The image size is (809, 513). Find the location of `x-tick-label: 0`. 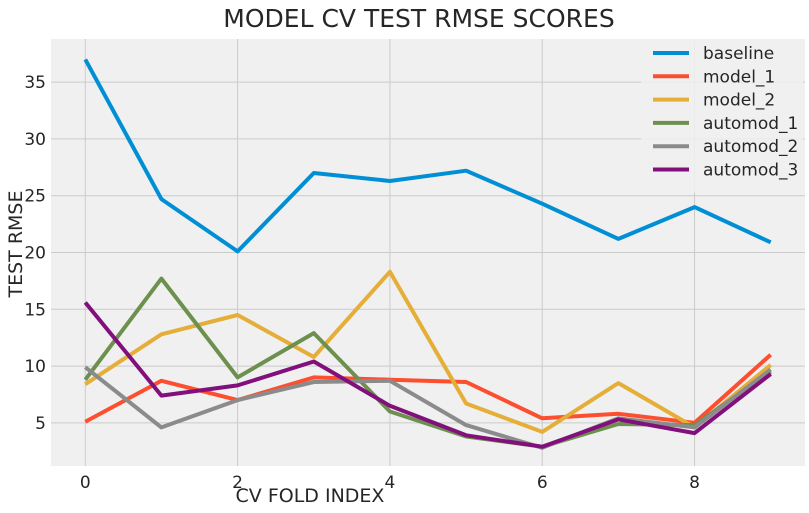

x-tick-label: 0 is located at coordinates (85, 483).